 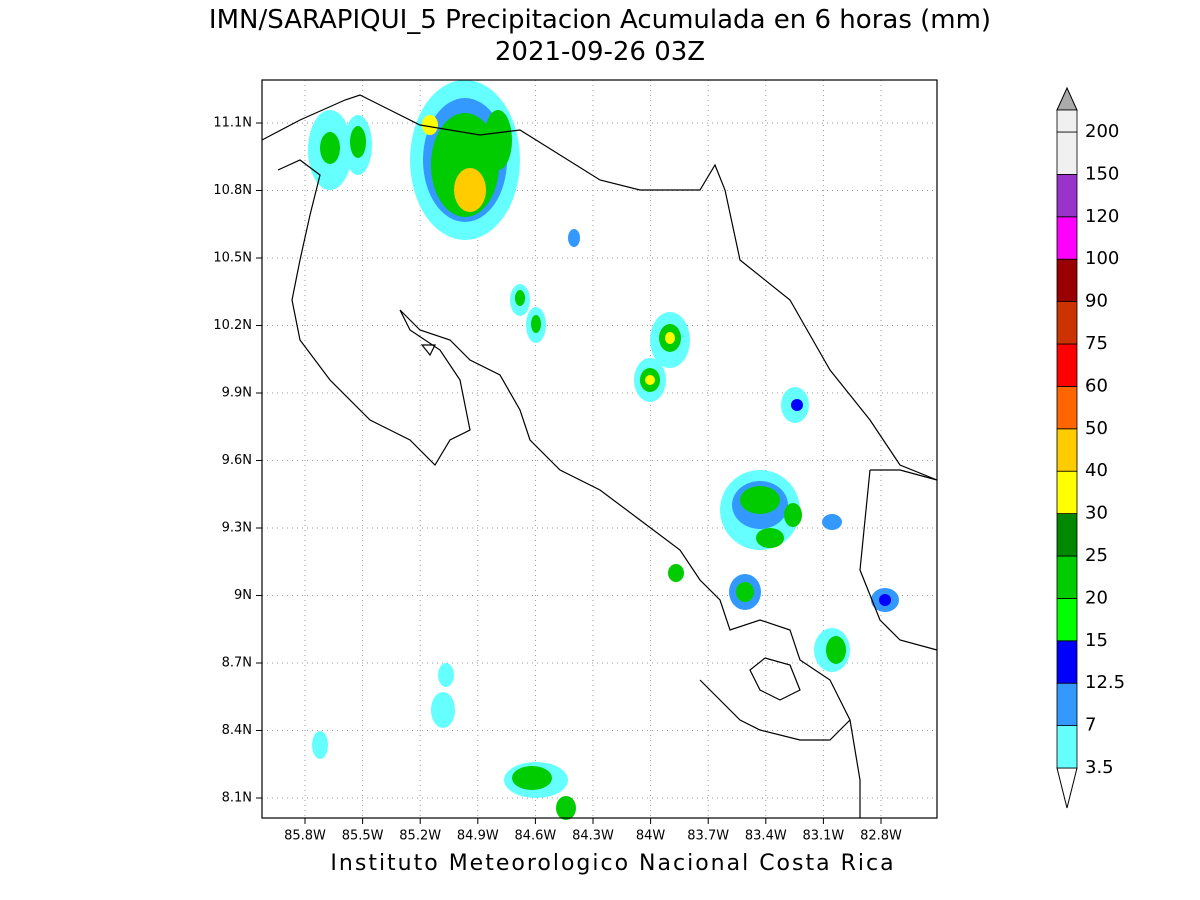 I want to click on colorbar-min-triangle, so click(x=1067, y=788).